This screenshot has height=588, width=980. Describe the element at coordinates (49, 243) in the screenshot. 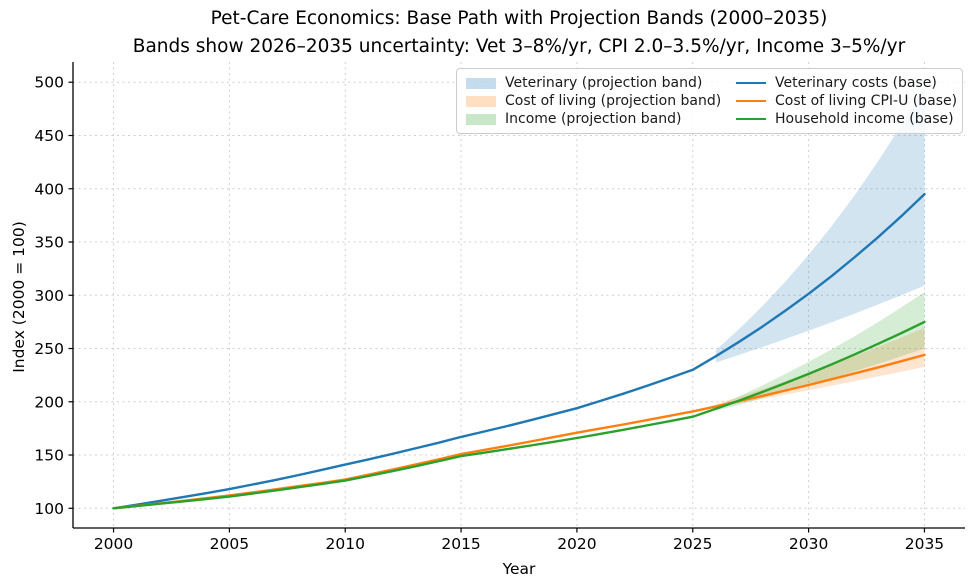

I see `y-tick-label: 350` at that location.